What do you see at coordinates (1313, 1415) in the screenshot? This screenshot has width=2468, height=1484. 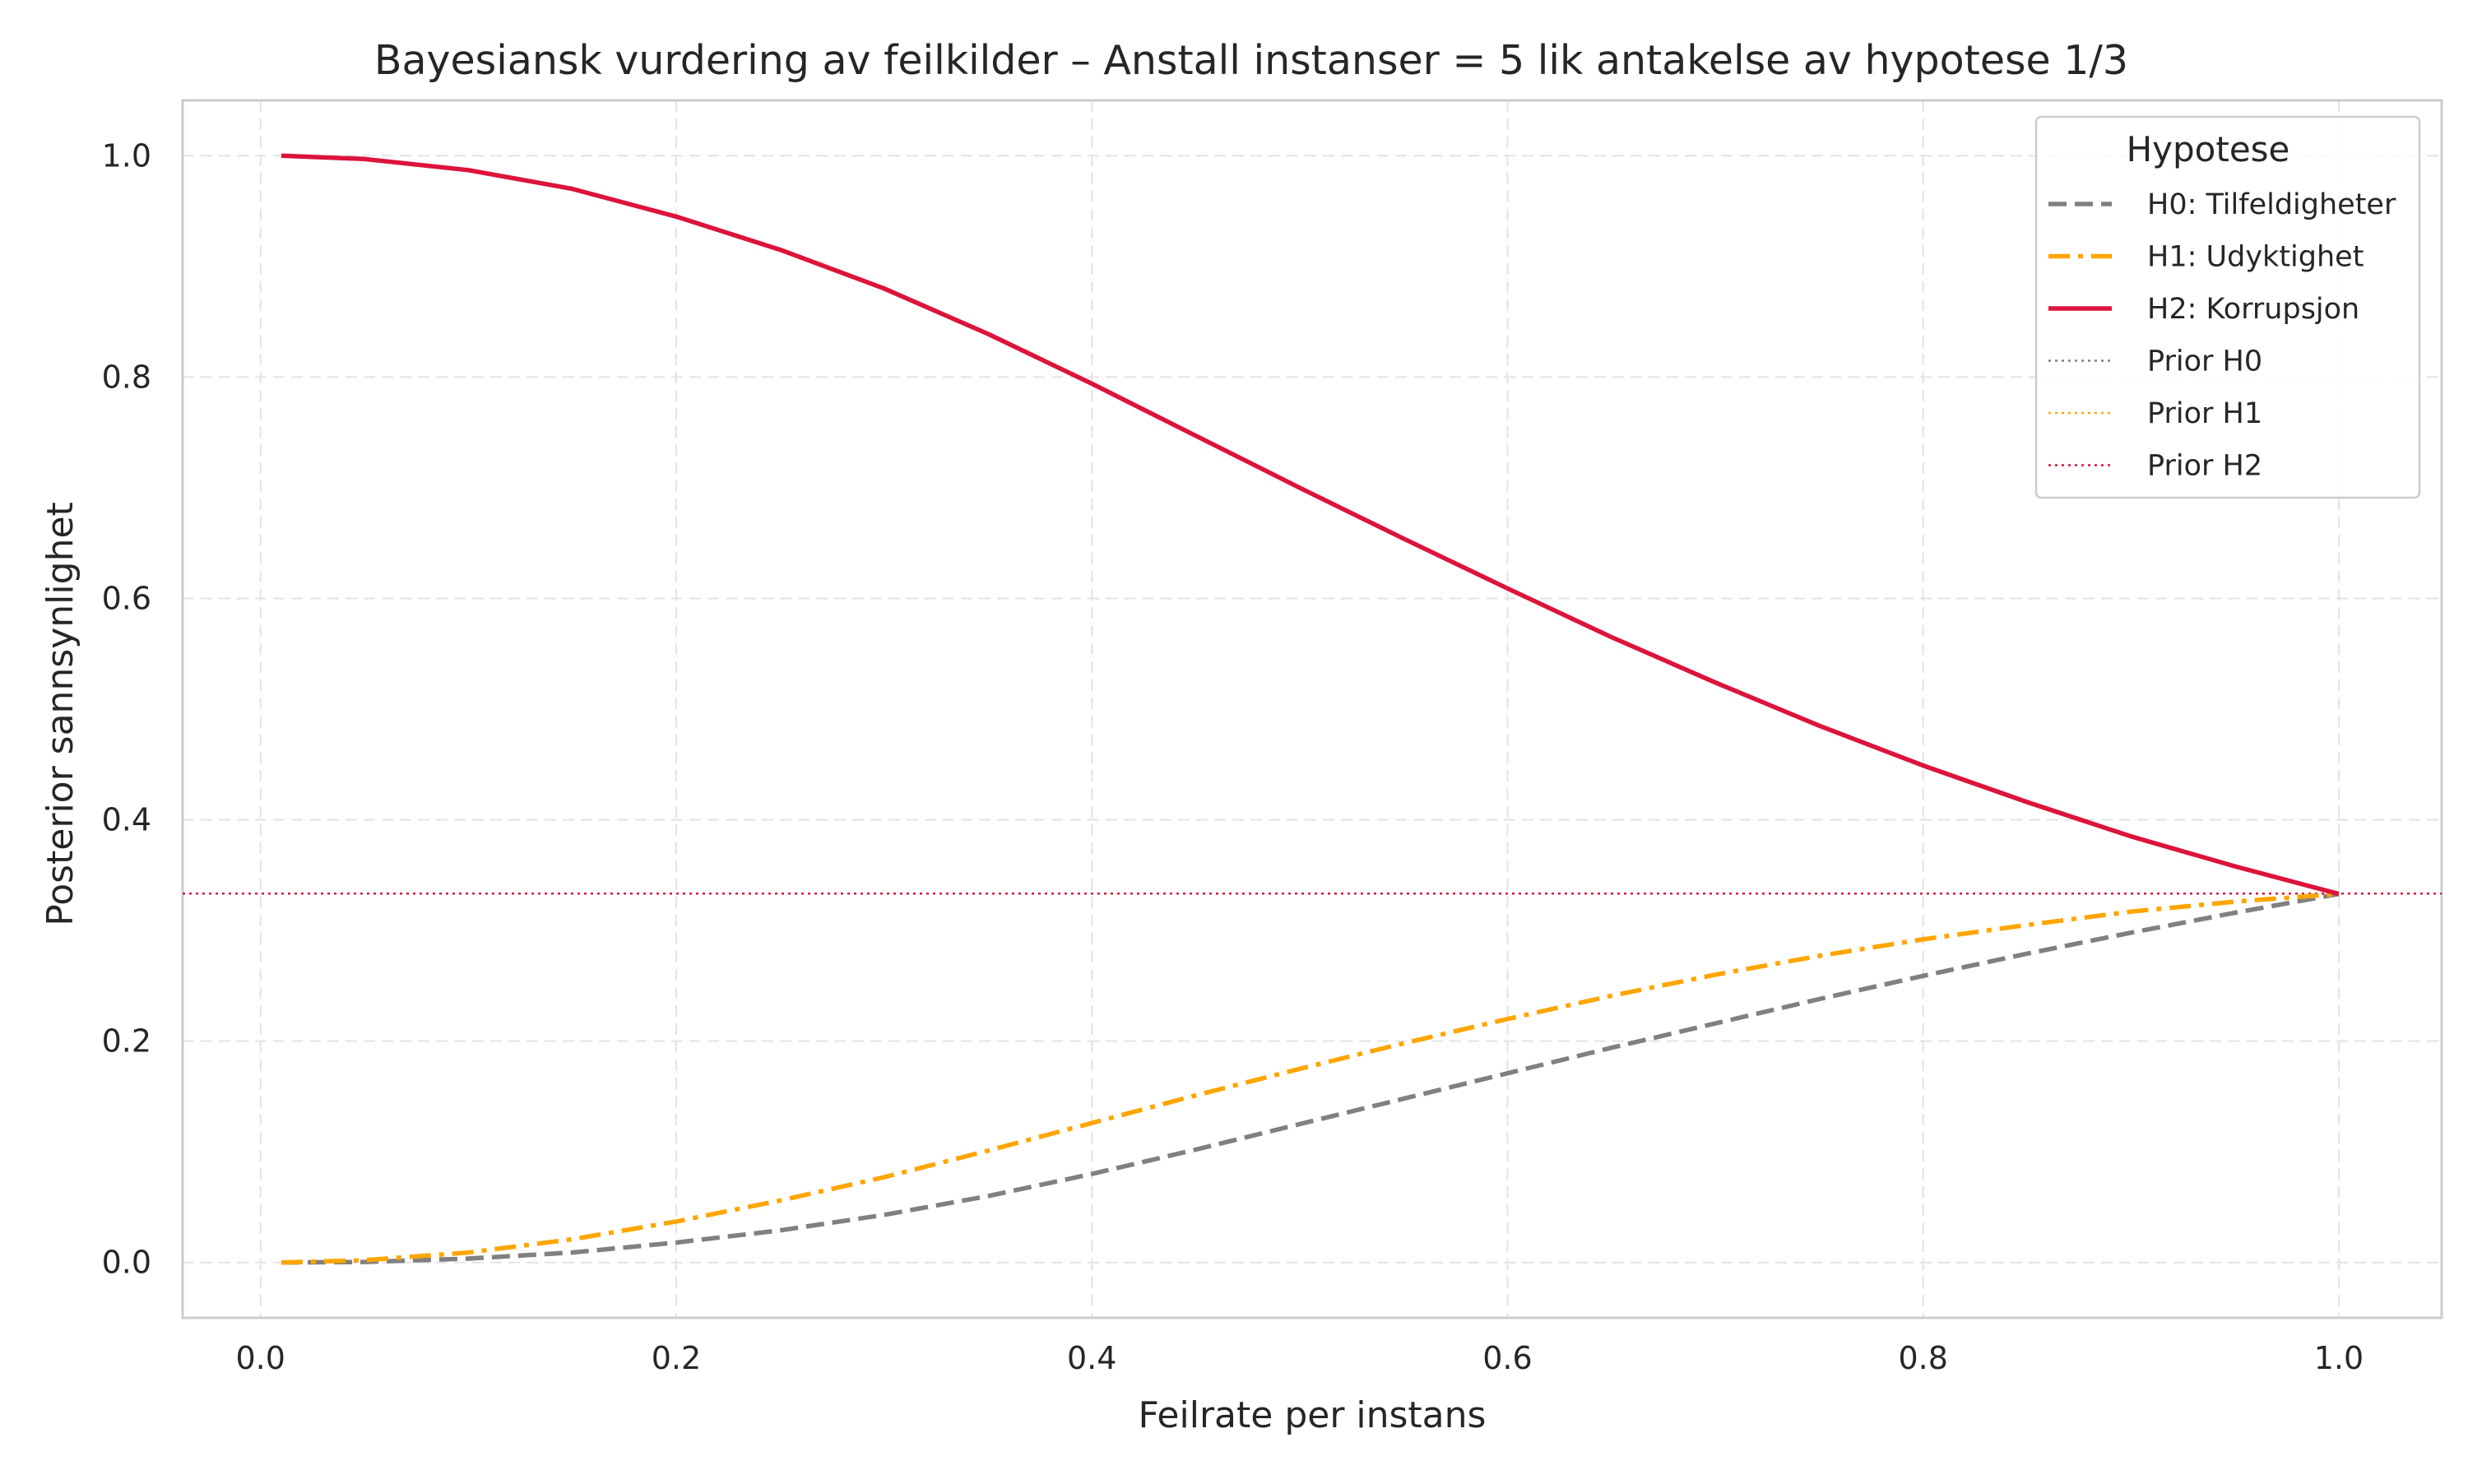 I see `x-axis-title: Feilrate per instans` at bounding box center [1313, 1415].